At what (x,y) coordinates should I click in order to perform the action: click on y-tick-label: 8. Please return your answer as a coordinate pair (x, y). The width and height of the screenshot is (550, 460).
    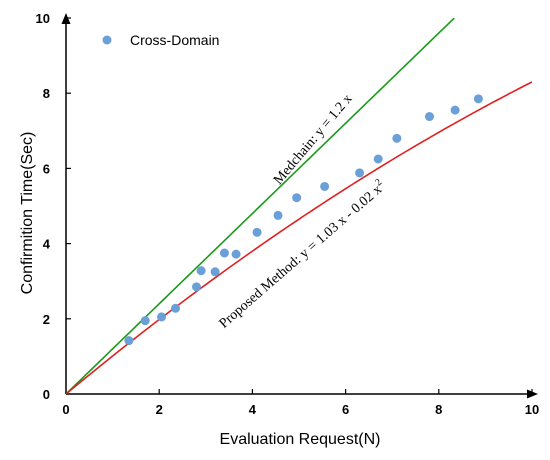
    Looking at the image, I should click on (46, 93).